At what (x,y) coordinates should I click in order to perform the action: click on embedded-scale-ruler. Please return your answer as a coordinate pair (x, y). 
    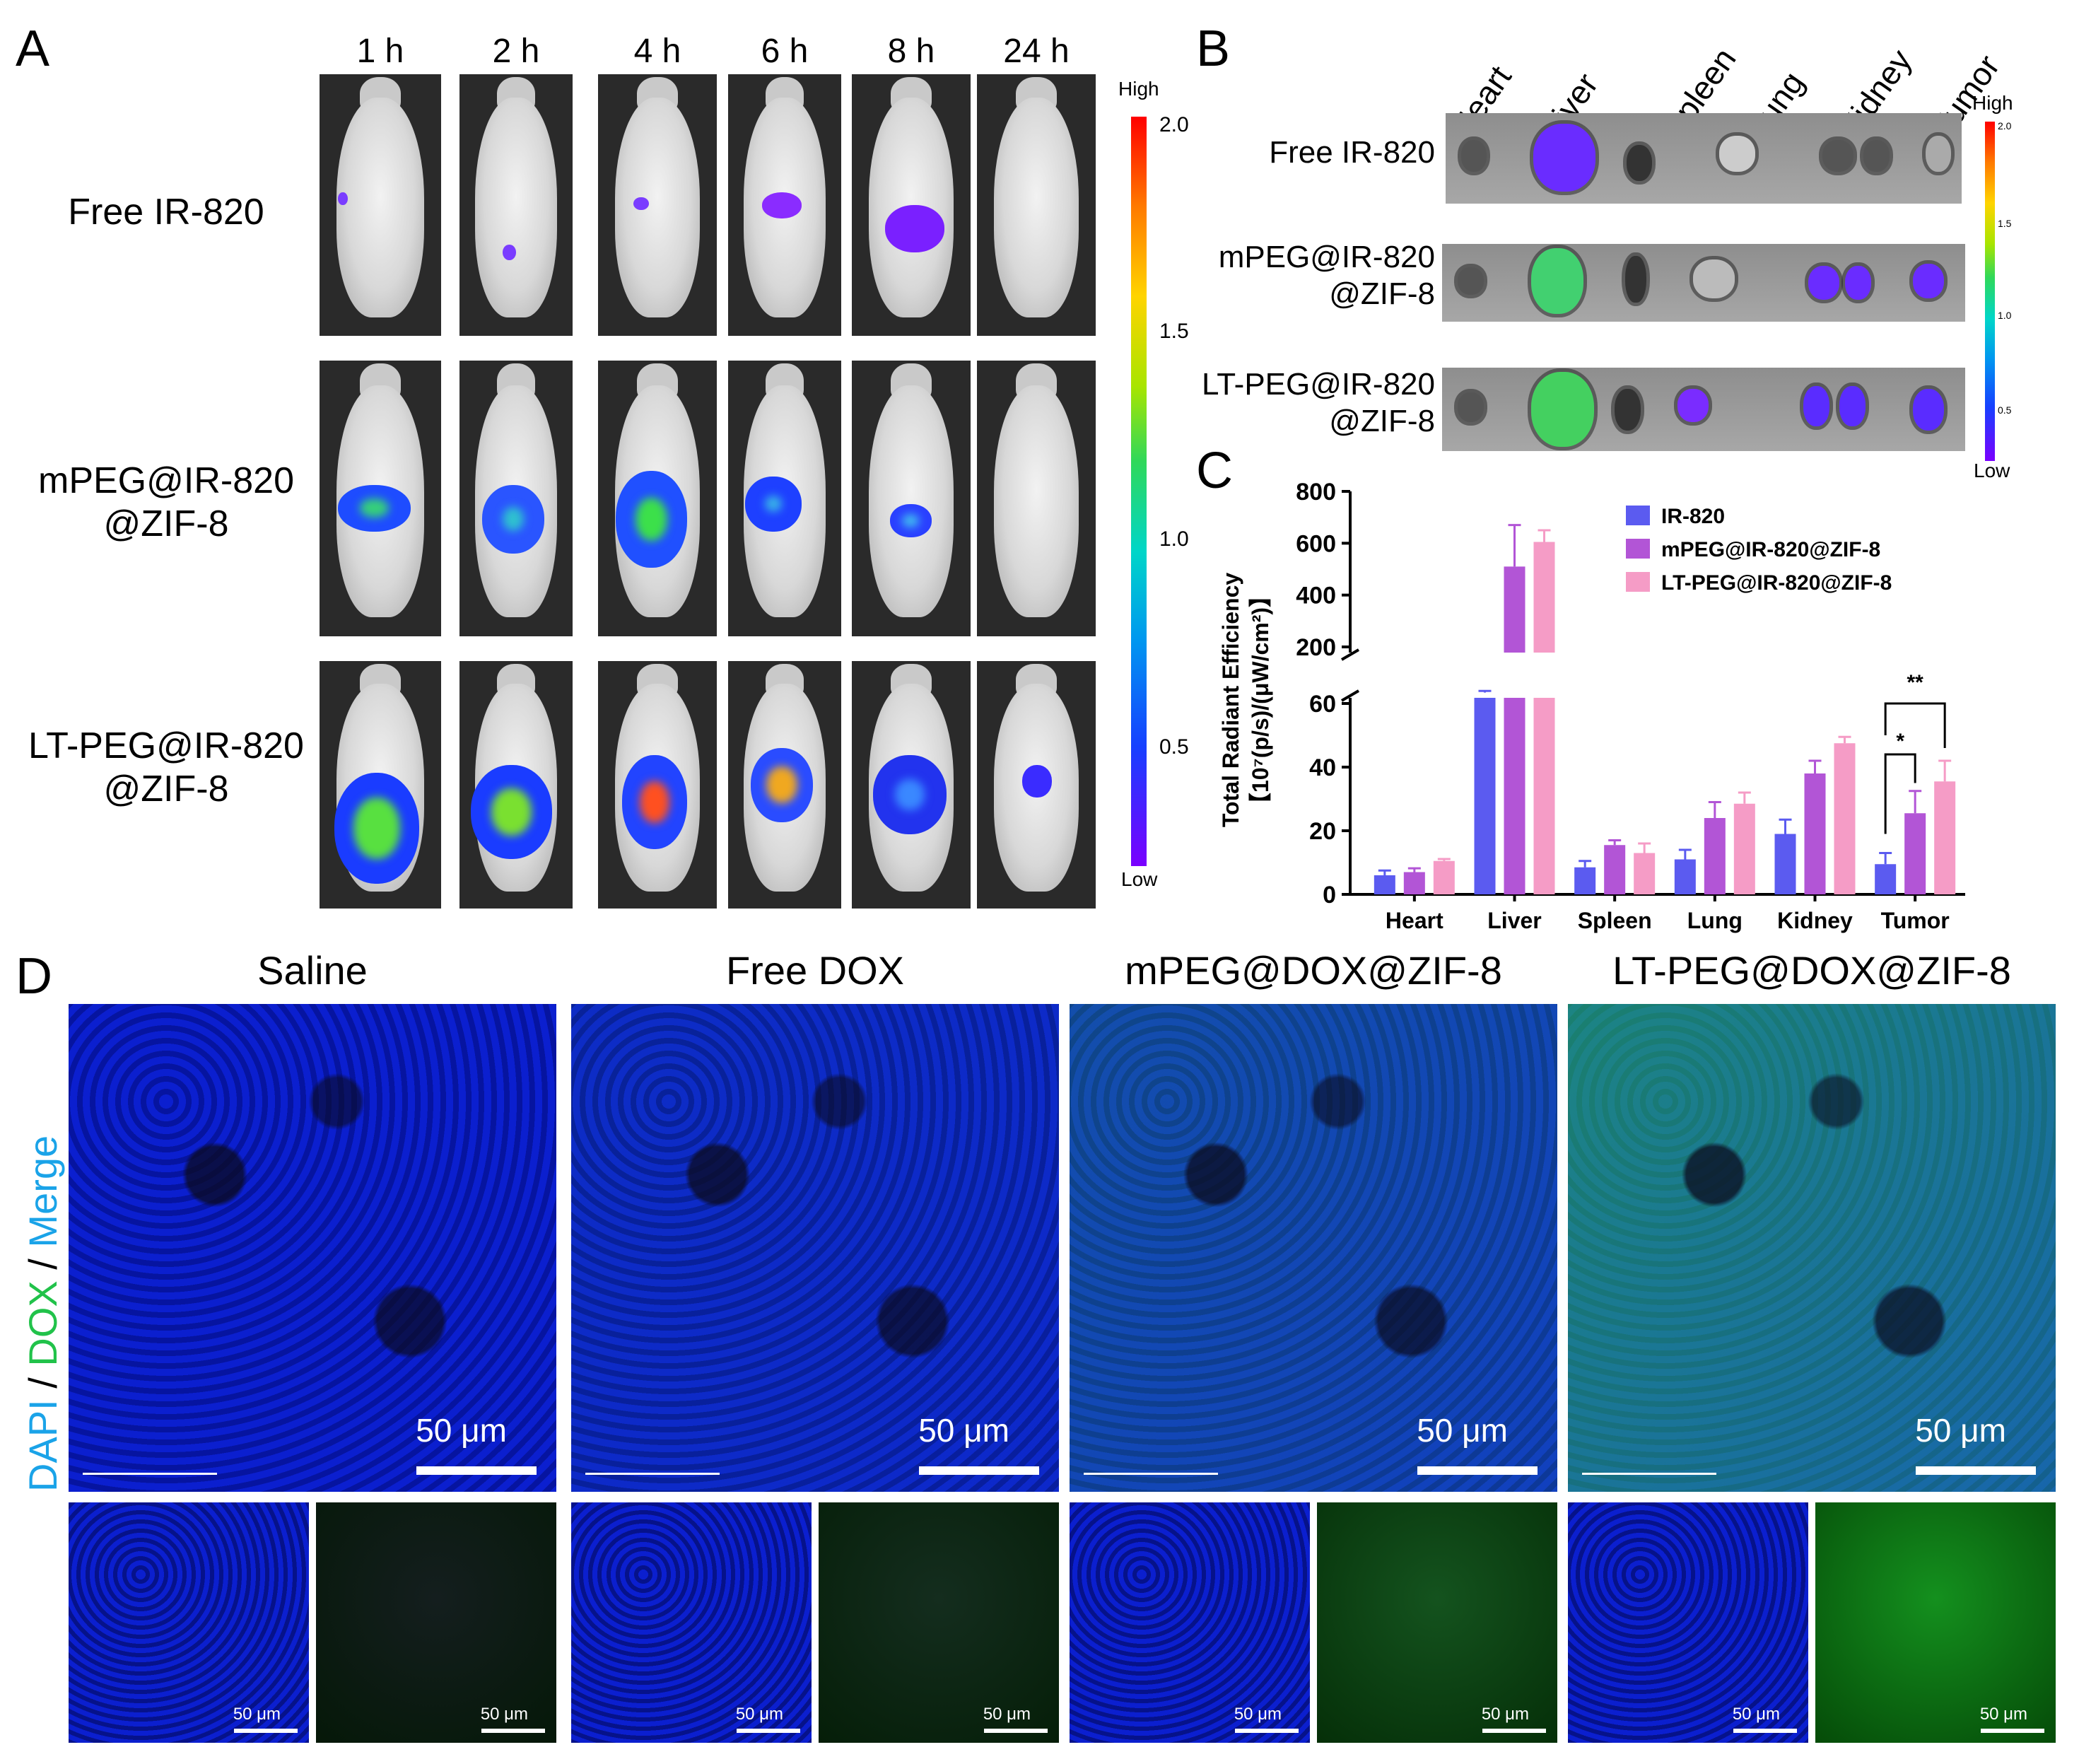
    Looking at the image, I should click on (150, 1474).